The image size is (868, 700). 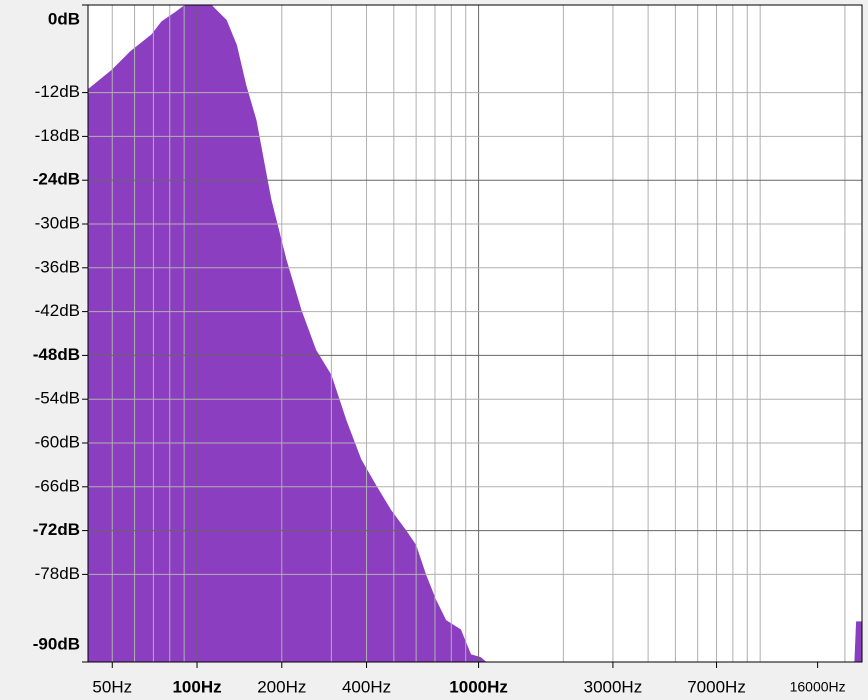 What do you see at coordinates (57, 441) in the screenshot?
I see `y-tick-label: -60dB` at bounding box center [57, 441].